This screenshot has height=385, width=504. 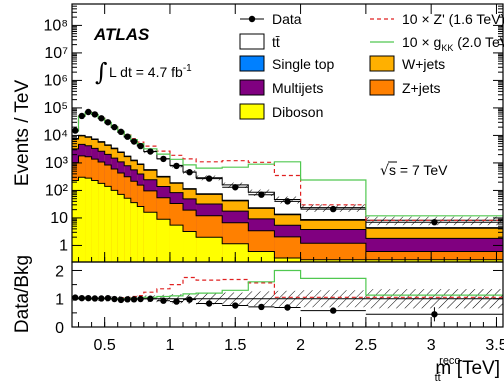 I want to click on legend-data-marker, so click(x=252, y=19).